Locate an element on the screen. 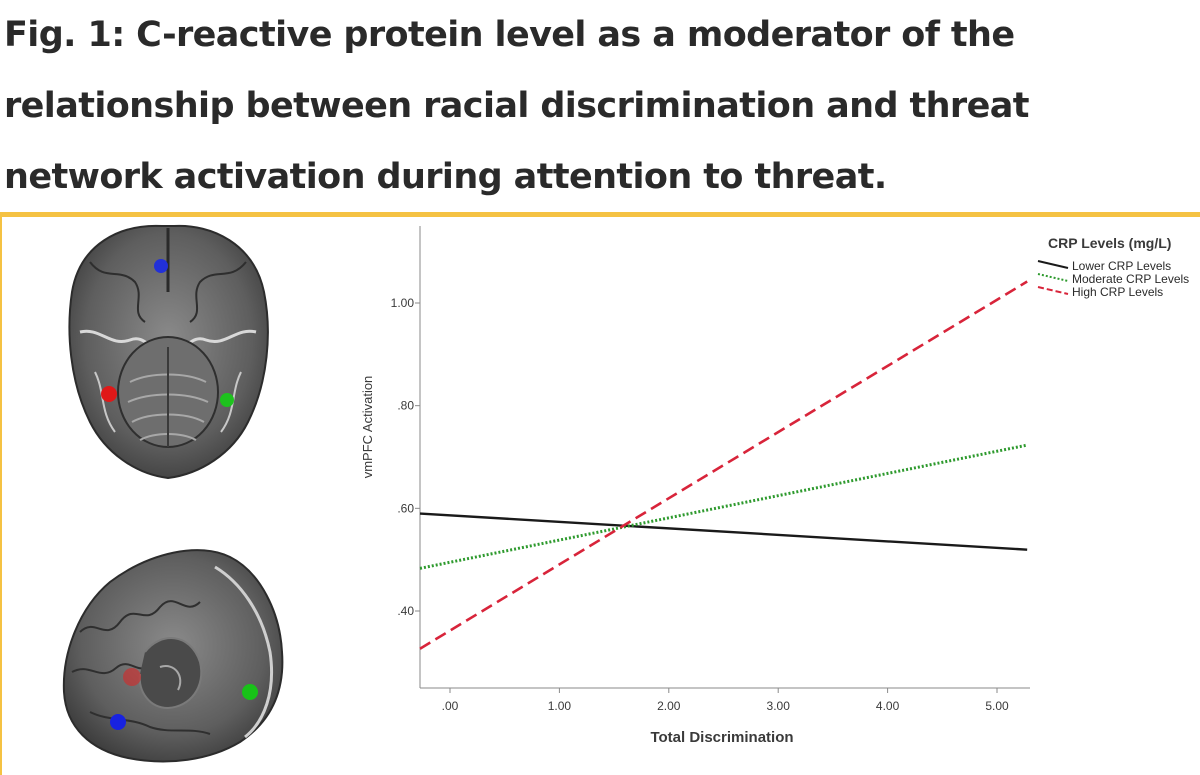 The image size is (1200, 775). y-axis-ticks: .40 .60 .80 1.00 is located at coordinates (405, 457).